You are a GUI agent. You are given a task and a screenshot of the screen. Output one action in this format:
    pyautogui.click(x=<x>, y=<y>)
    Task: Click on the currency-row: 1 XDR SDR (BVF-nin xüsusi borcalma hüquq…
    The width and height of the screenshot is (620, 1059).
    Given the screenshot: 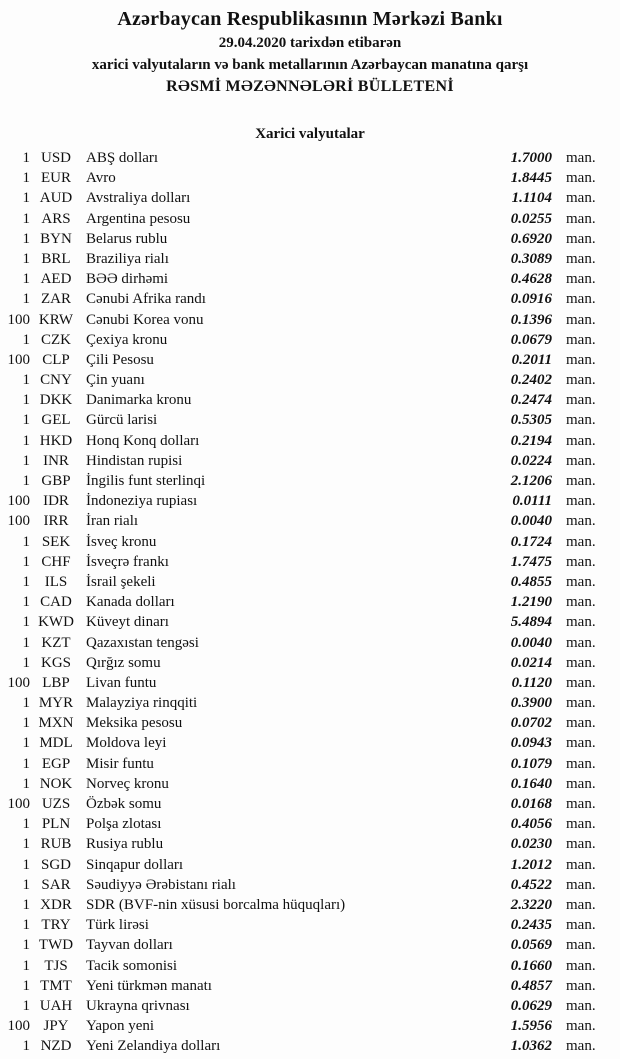 What is the action you would take?
    pyautogui.click(x=310, y=905)
    